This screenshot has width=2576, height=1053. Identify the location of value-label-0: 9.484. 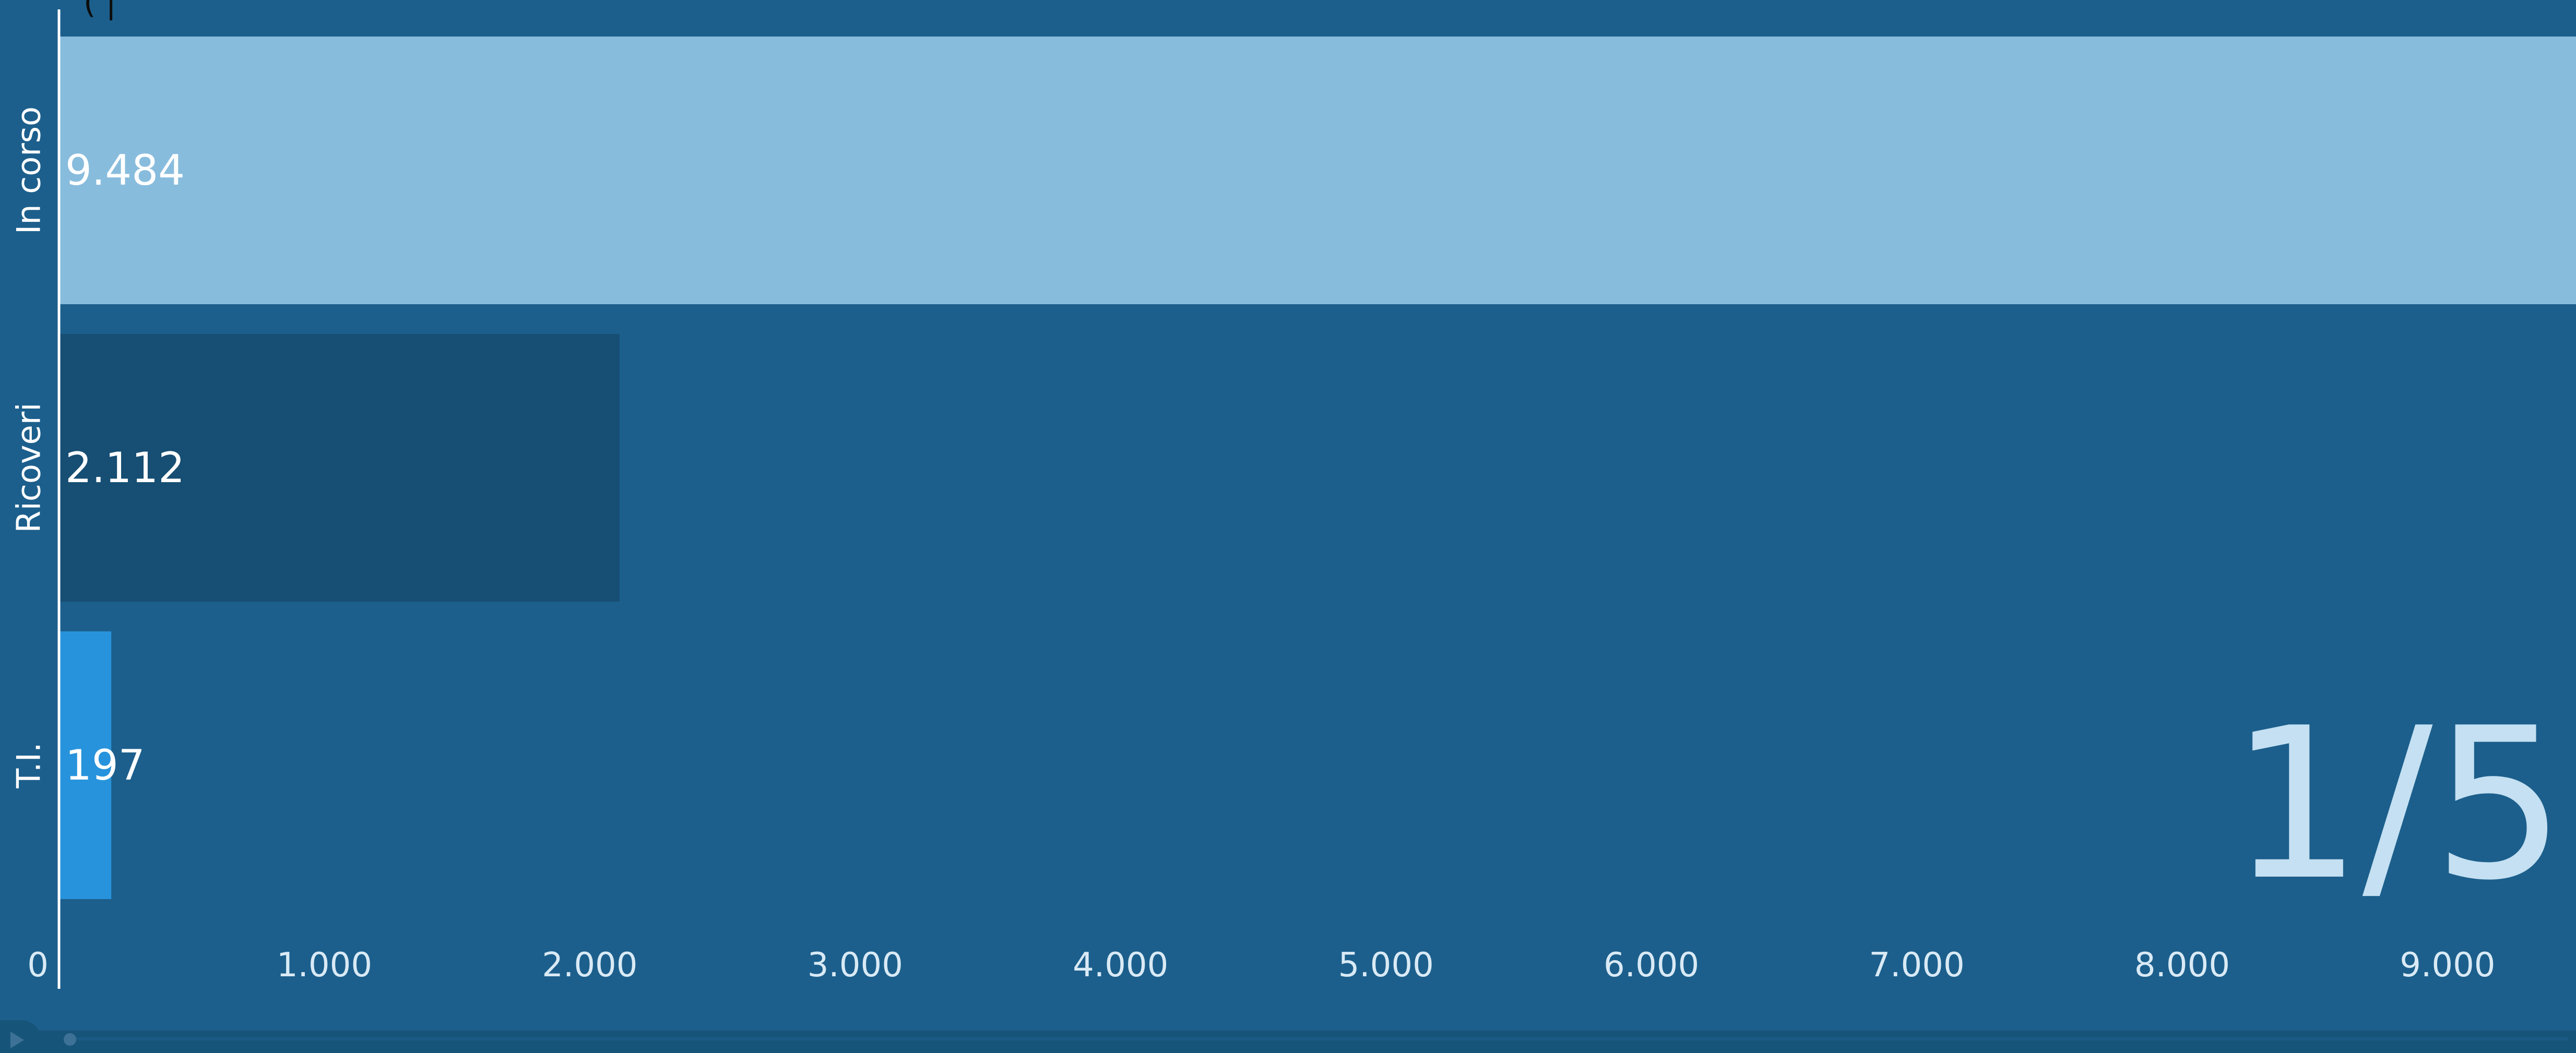
(125, 170).